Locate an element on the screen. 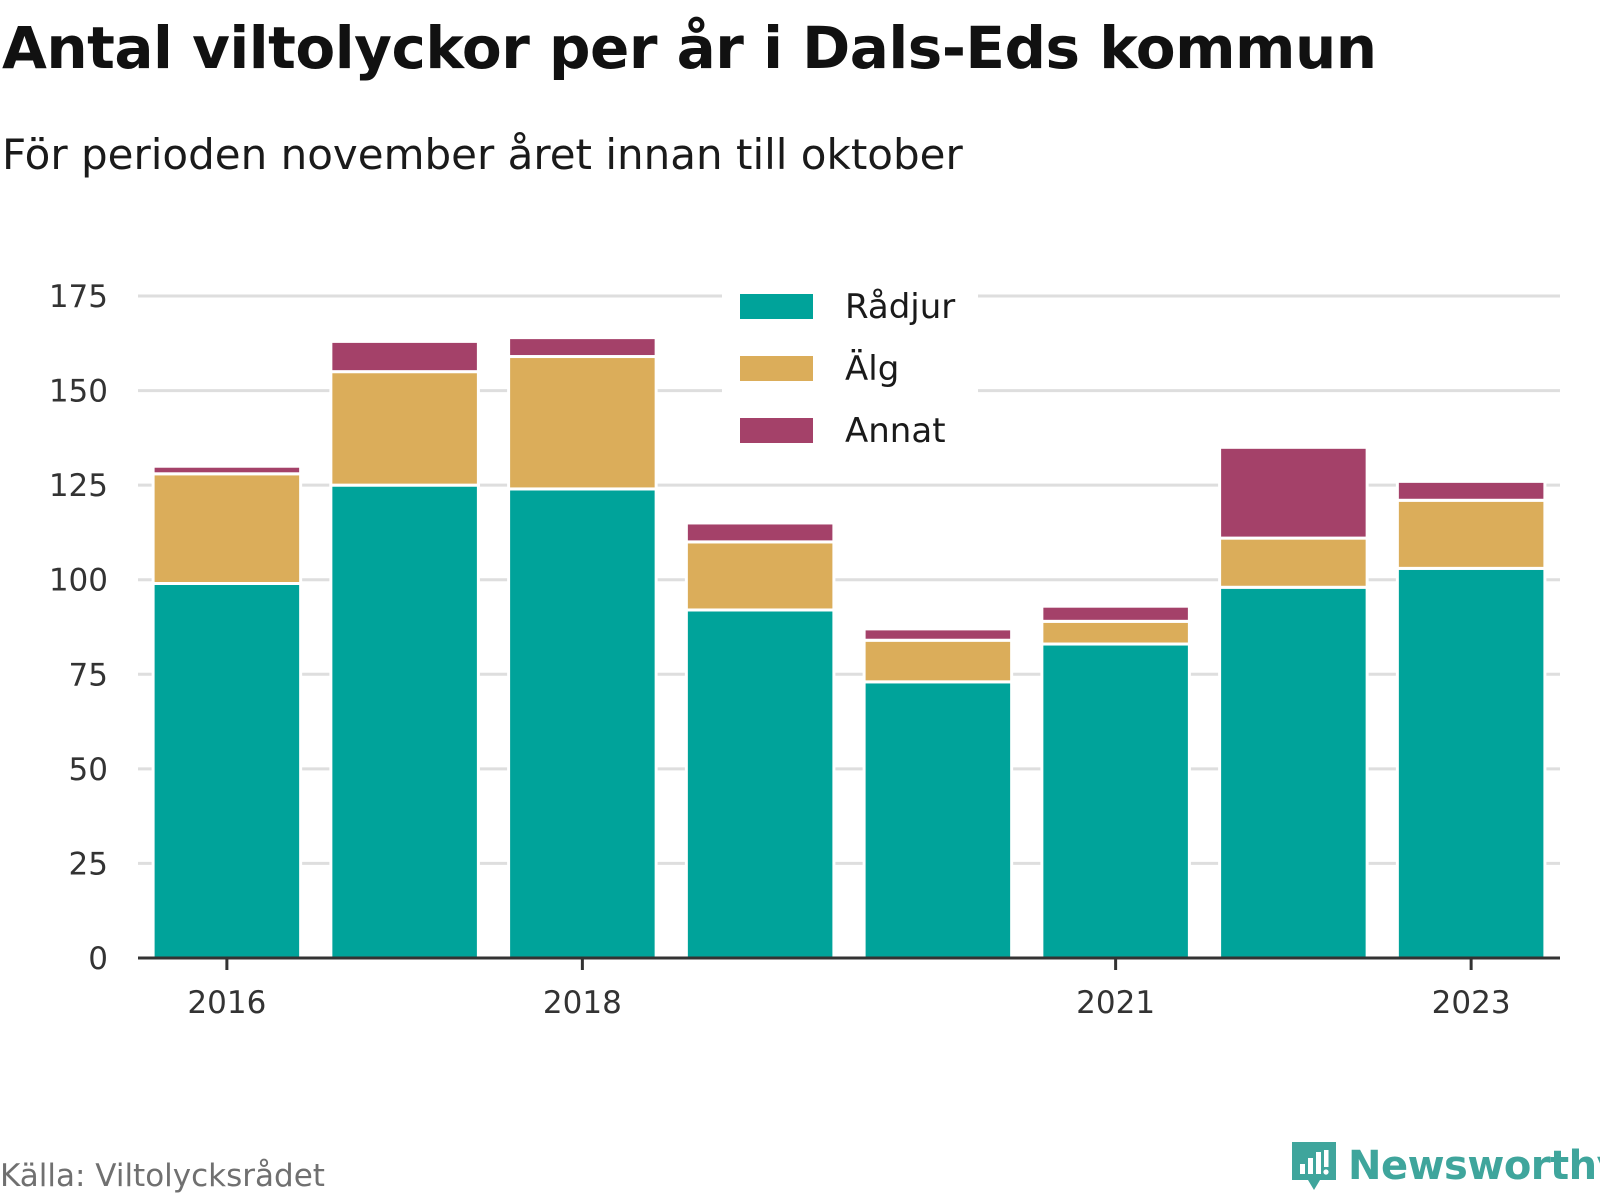 Image resolution: width=1600 pixels, height=1200 pixels. source-note: Källa: Viltolycksrådet is located at coordinates (162, 1176).